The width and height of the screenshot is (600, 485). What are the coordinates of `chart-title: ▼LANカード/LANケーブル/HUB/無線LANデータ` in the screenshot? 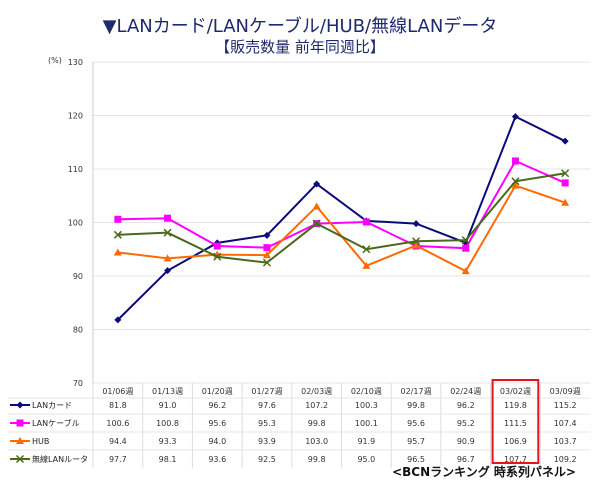 It's located at (300, 26).